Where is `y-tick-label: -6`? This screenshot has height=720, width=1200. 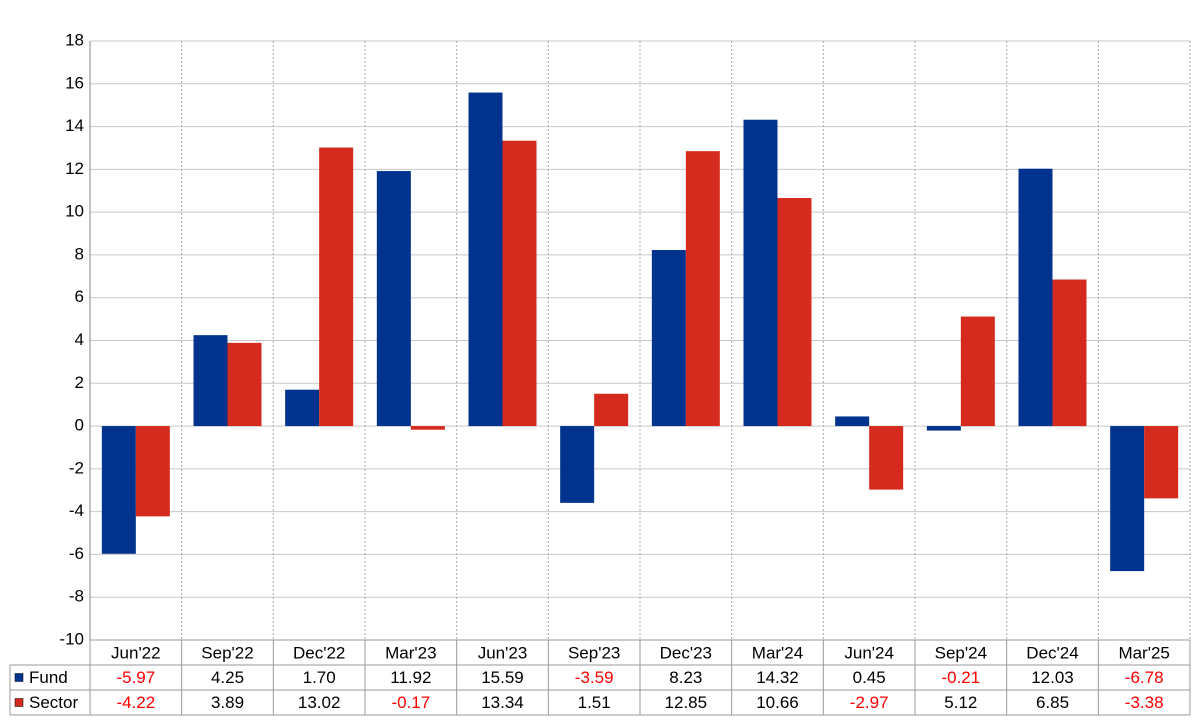 y-tick-label: -6 is located at coordinates (76, 553).